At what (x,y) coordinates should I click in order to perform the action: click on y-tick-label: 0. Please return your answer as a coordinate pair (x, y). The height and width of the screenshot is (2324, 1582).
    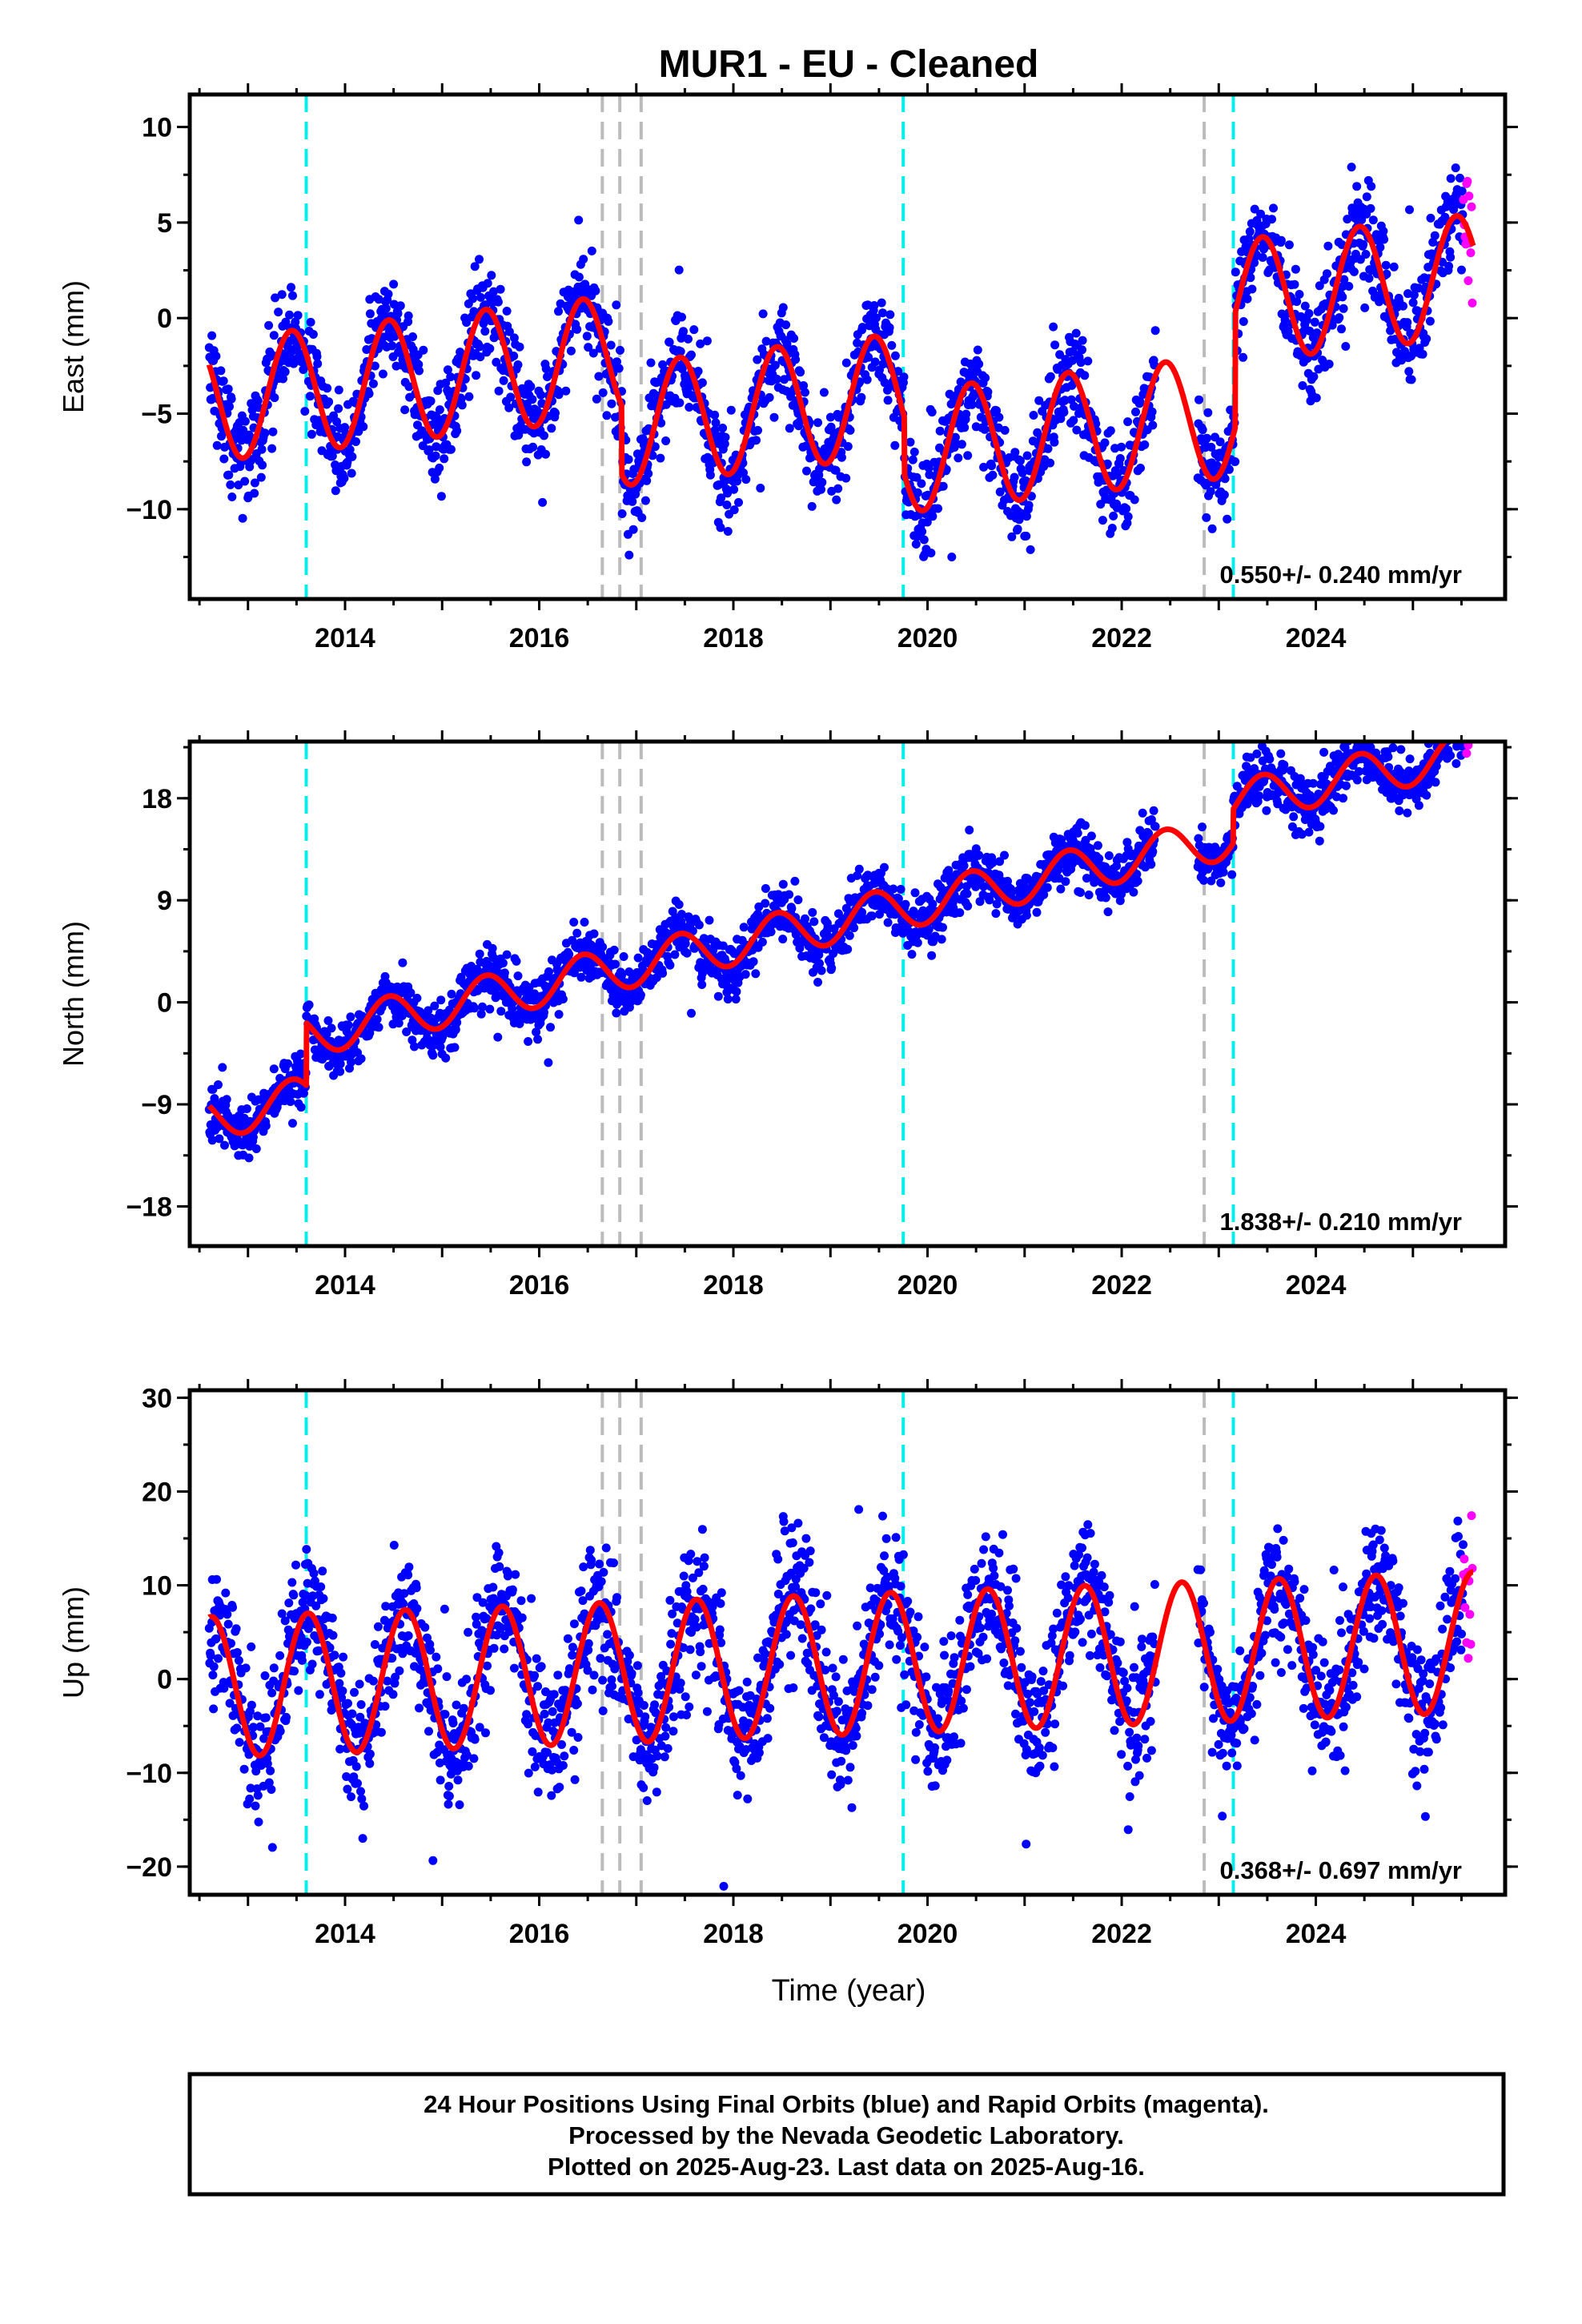
    Looking at the image, I should click on (164, 1003).